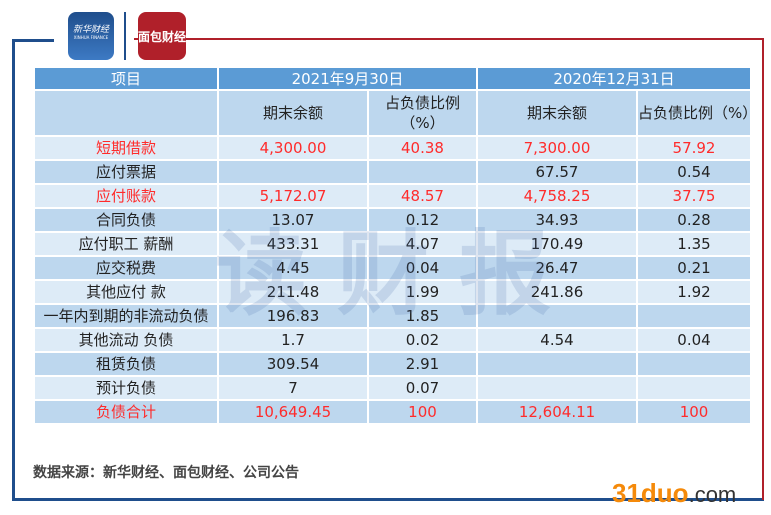 Image resolution: width=771 pixels, height=515 pixels. I want to click on table-row: 其他流动 负债 1.7 0.02 4.54 0.04, so click(393, 340).